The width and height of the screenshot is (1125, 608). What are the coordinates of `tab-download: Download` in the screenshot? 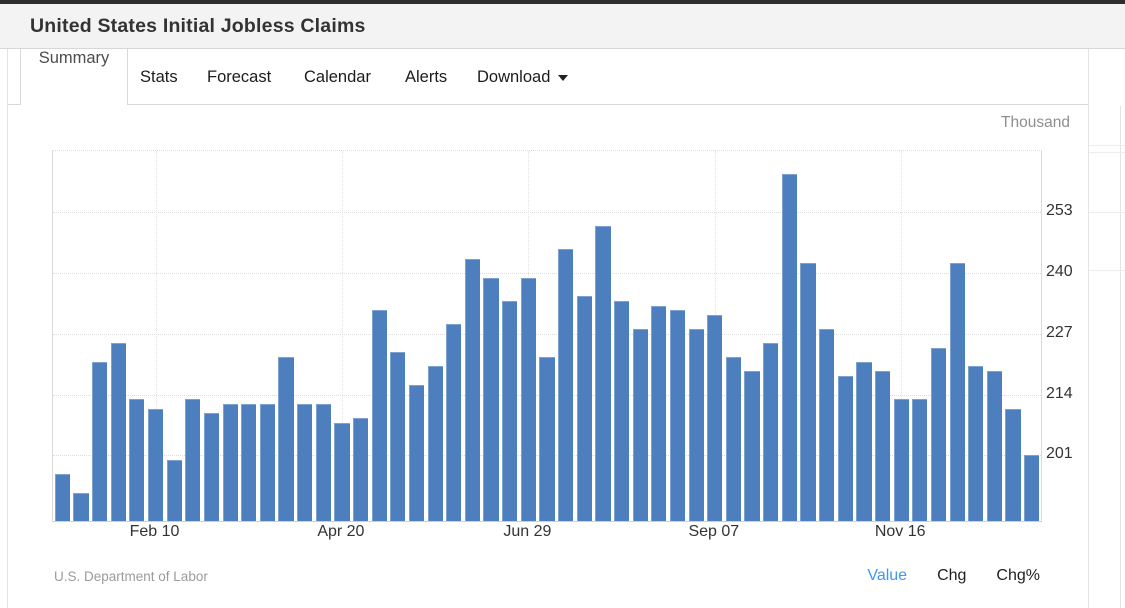 It's located at (523, 77).